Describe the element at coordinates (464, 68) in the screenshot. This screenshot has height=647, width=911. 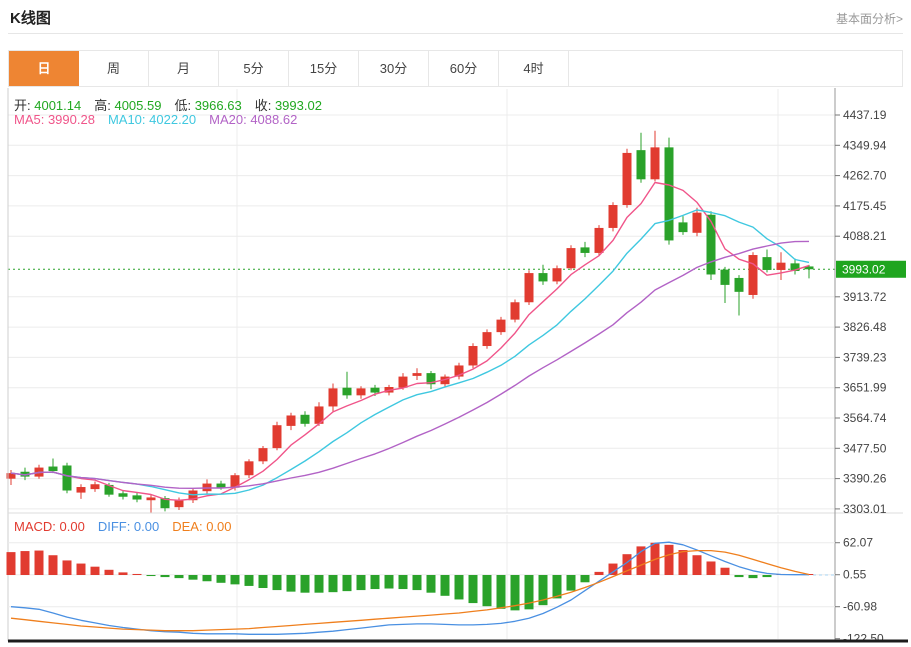
I see `tab-period-7: 60分` at that location.